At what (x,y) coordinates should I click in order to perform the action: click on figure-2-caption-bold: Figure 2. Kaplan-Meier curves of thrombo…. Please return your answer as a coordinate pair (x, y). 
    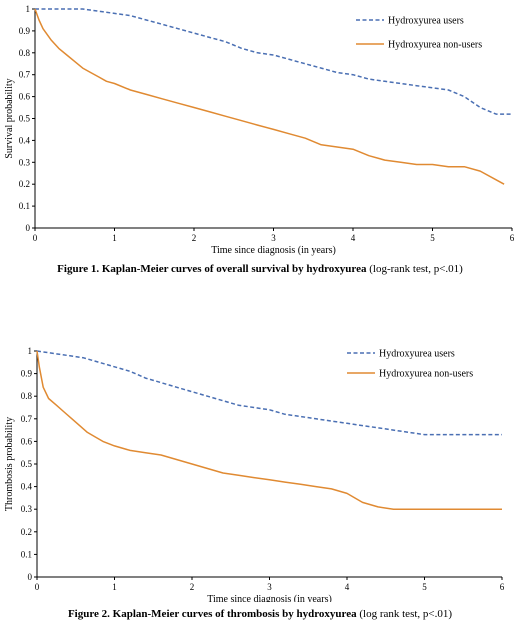
    Looking at the image, I should click on (212, 614).